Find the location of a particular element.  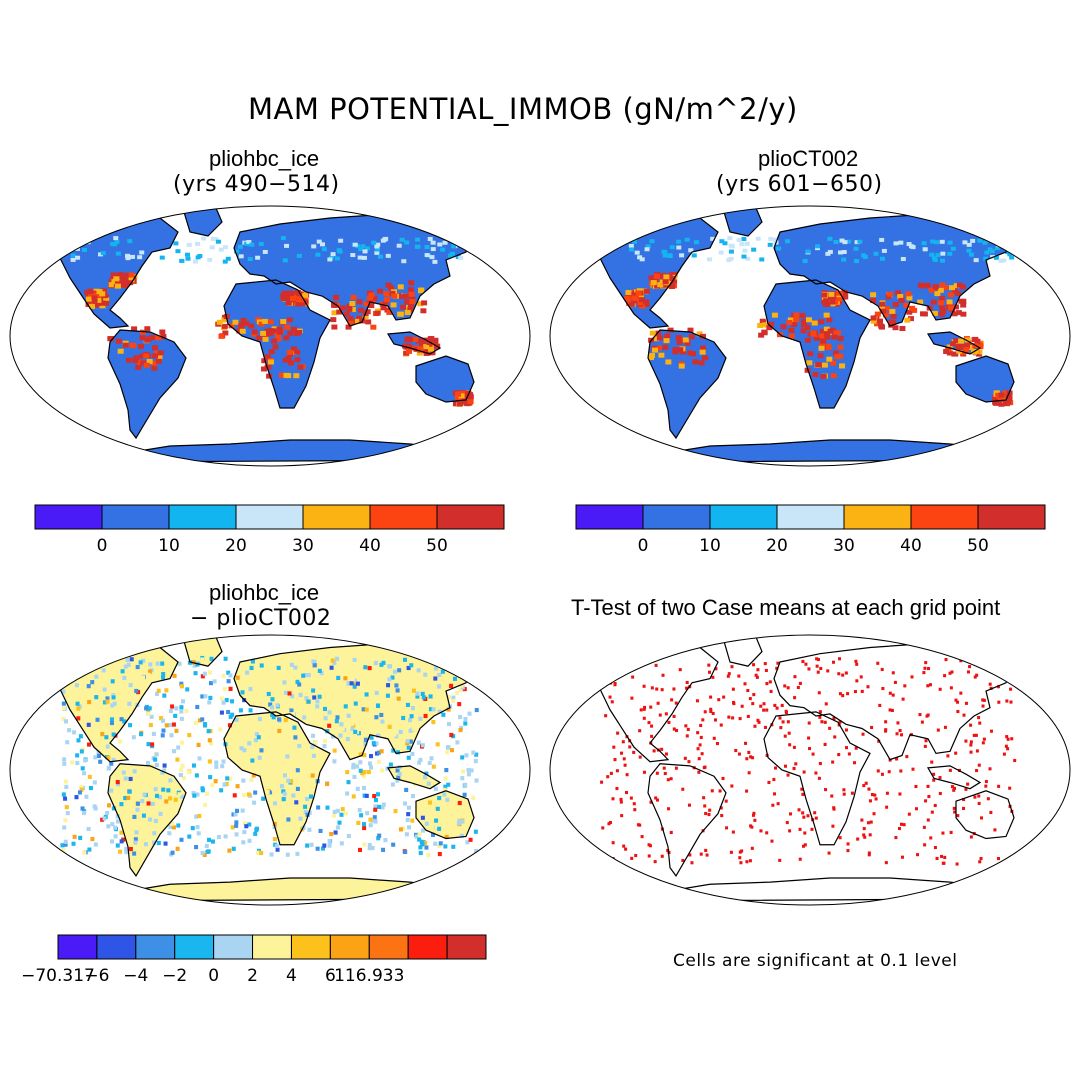

colorbar-panel-3-label: 116.933 is located at coordinates (369, 976).